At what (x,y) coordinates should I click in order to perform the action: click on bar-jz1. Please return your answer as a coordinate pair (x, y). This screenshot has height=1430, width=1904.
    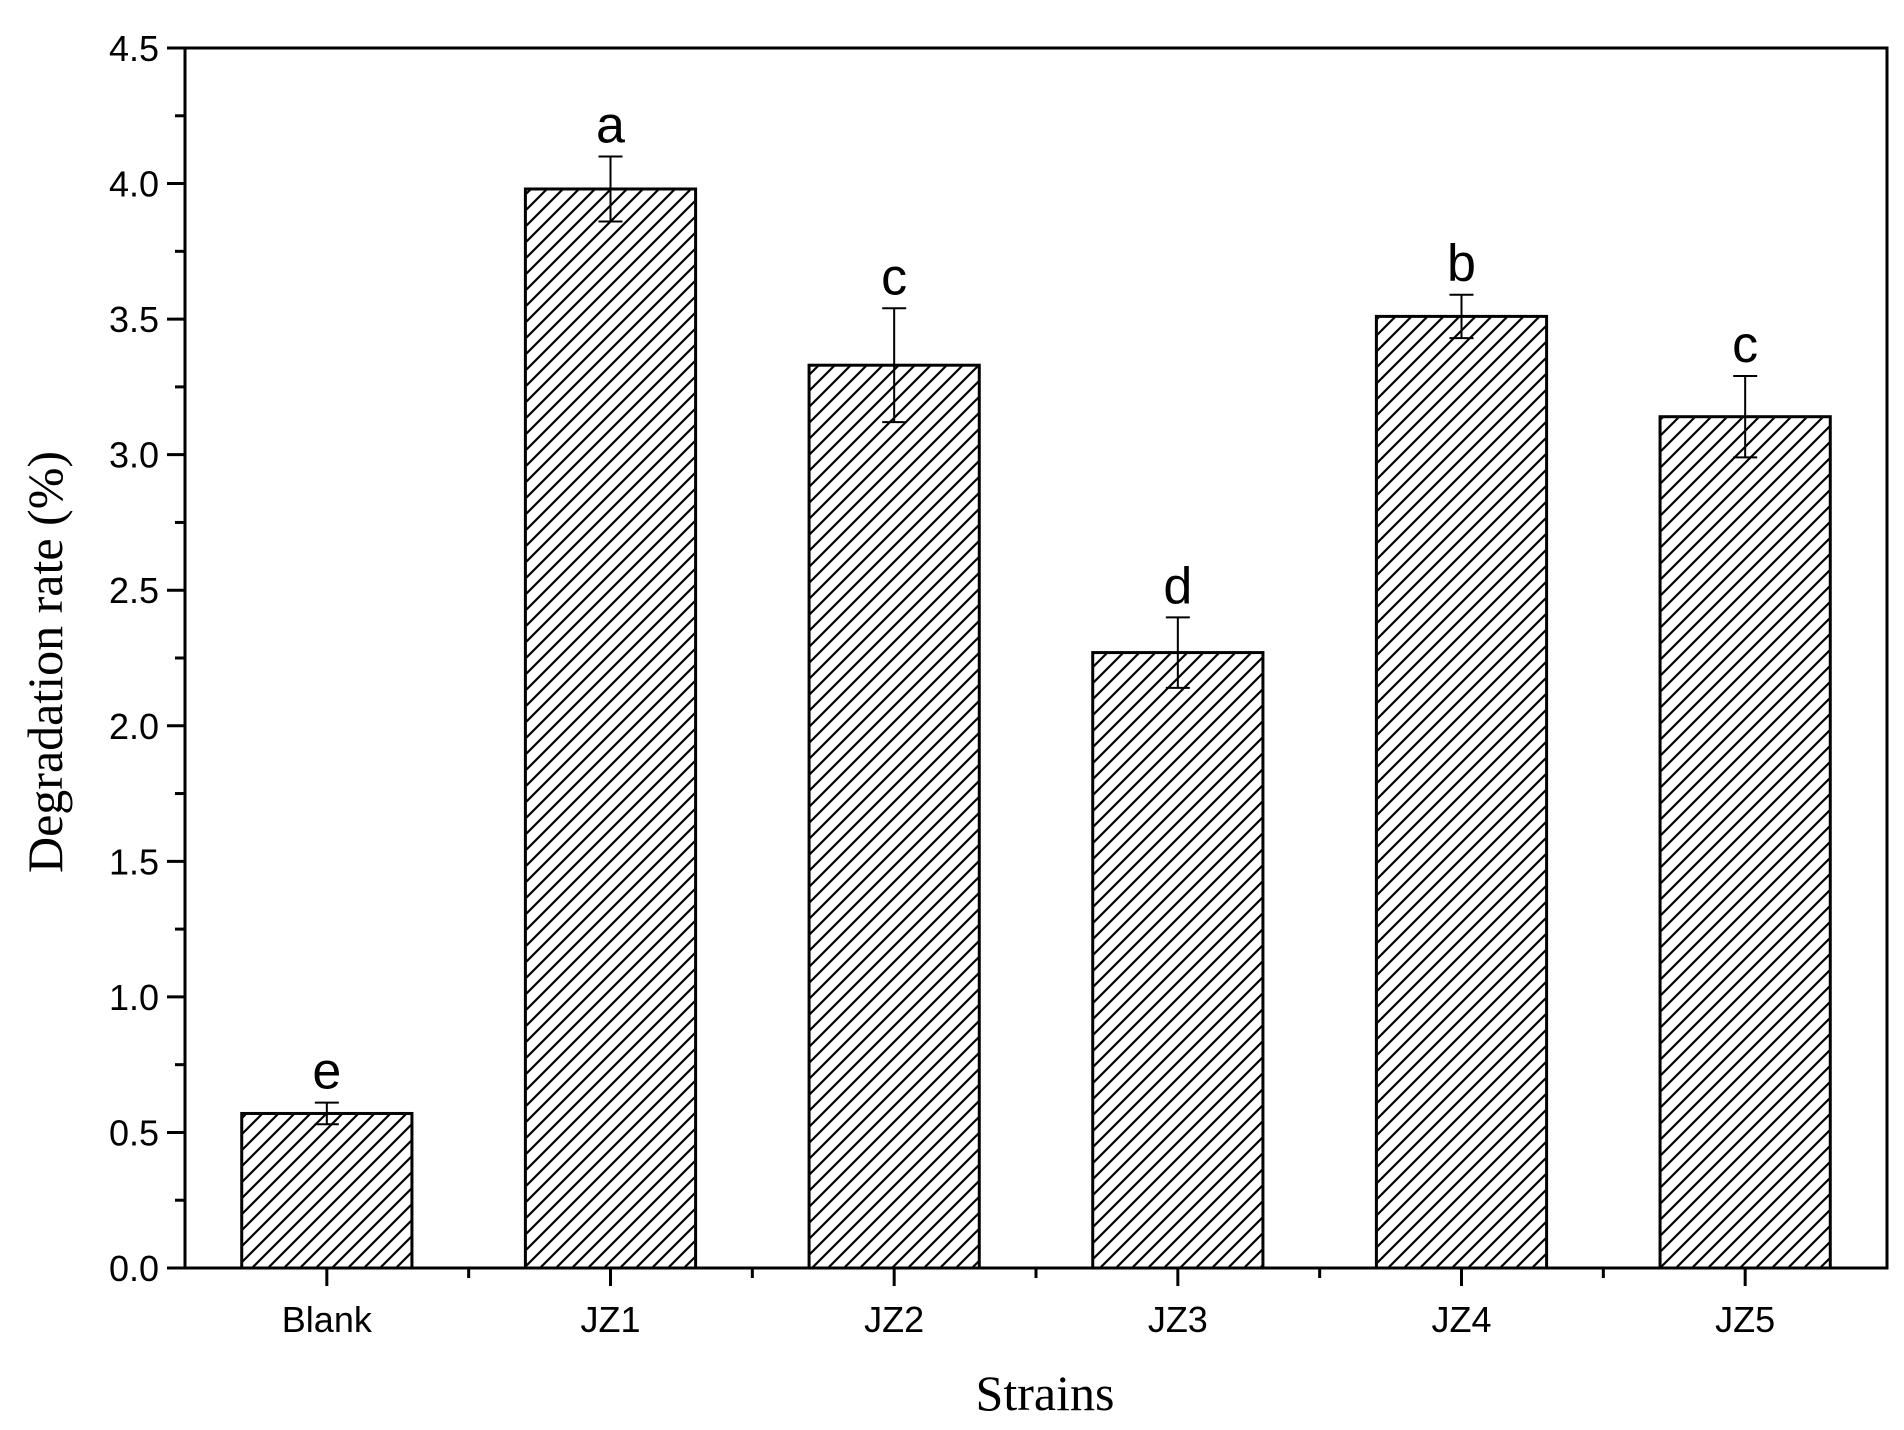
    Looking at the image, I should click on (610, 728).